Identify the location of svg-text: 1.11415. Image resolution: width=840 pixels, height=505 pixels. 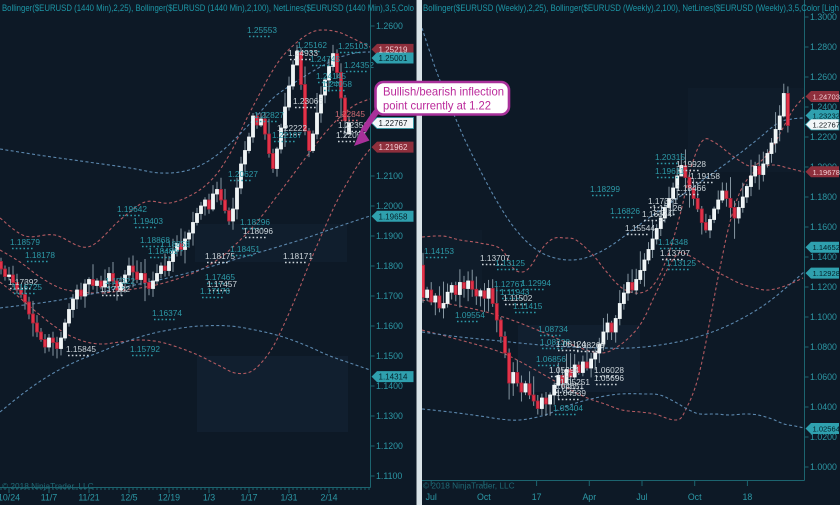
(528, 306).